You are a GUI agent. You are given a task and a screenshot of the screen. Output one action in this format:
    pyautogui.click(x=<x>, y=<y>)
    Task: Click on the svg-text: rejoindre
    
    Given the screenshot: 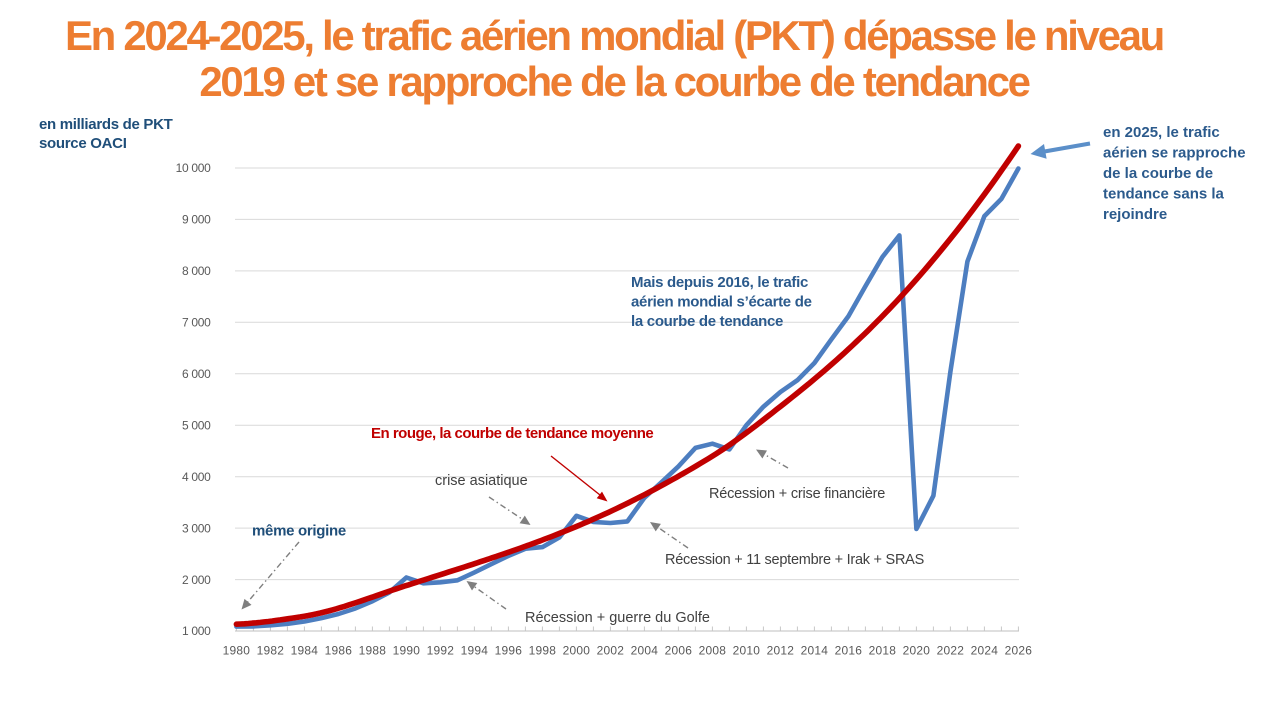 What is the action you would take?
    pyautogui.click(x=1135, y=214)
    